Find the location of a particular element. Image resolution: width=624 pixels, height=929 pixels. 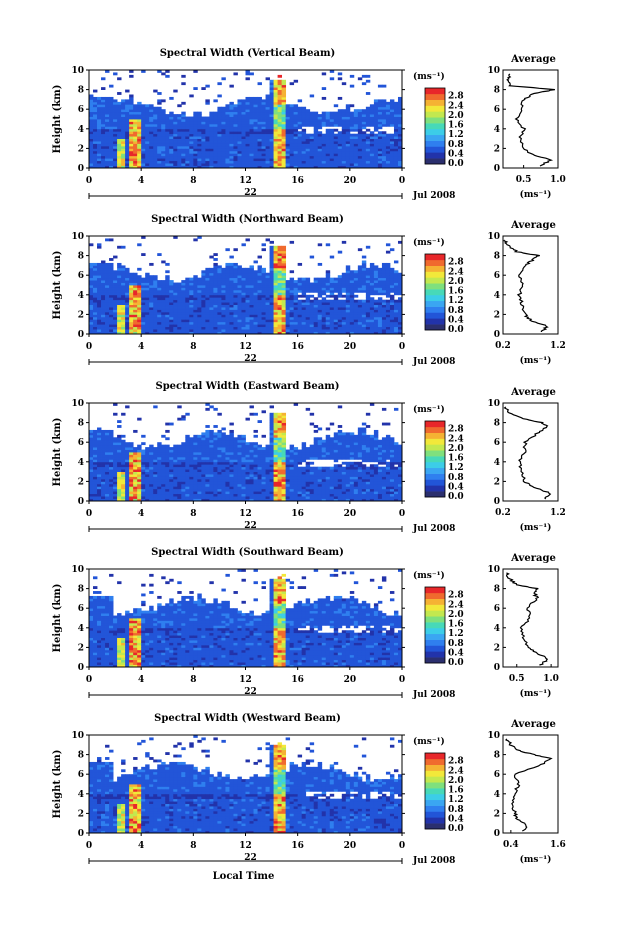

average-title: Average is located at coordinates (533, 225).